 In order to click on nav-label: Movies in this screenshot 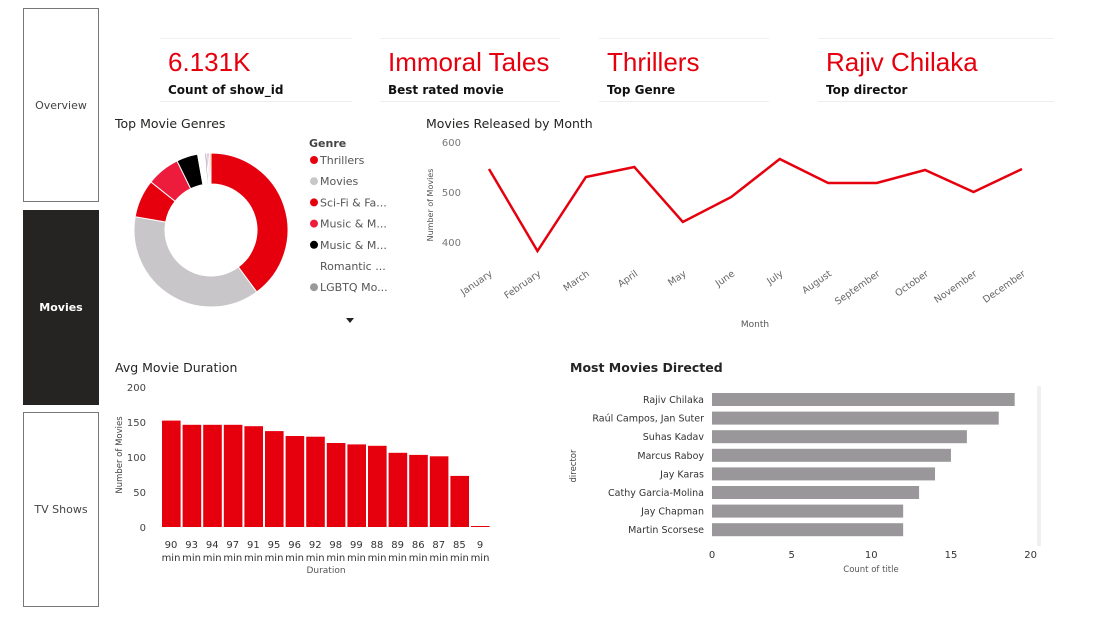, I will do `click(61, 307)`.